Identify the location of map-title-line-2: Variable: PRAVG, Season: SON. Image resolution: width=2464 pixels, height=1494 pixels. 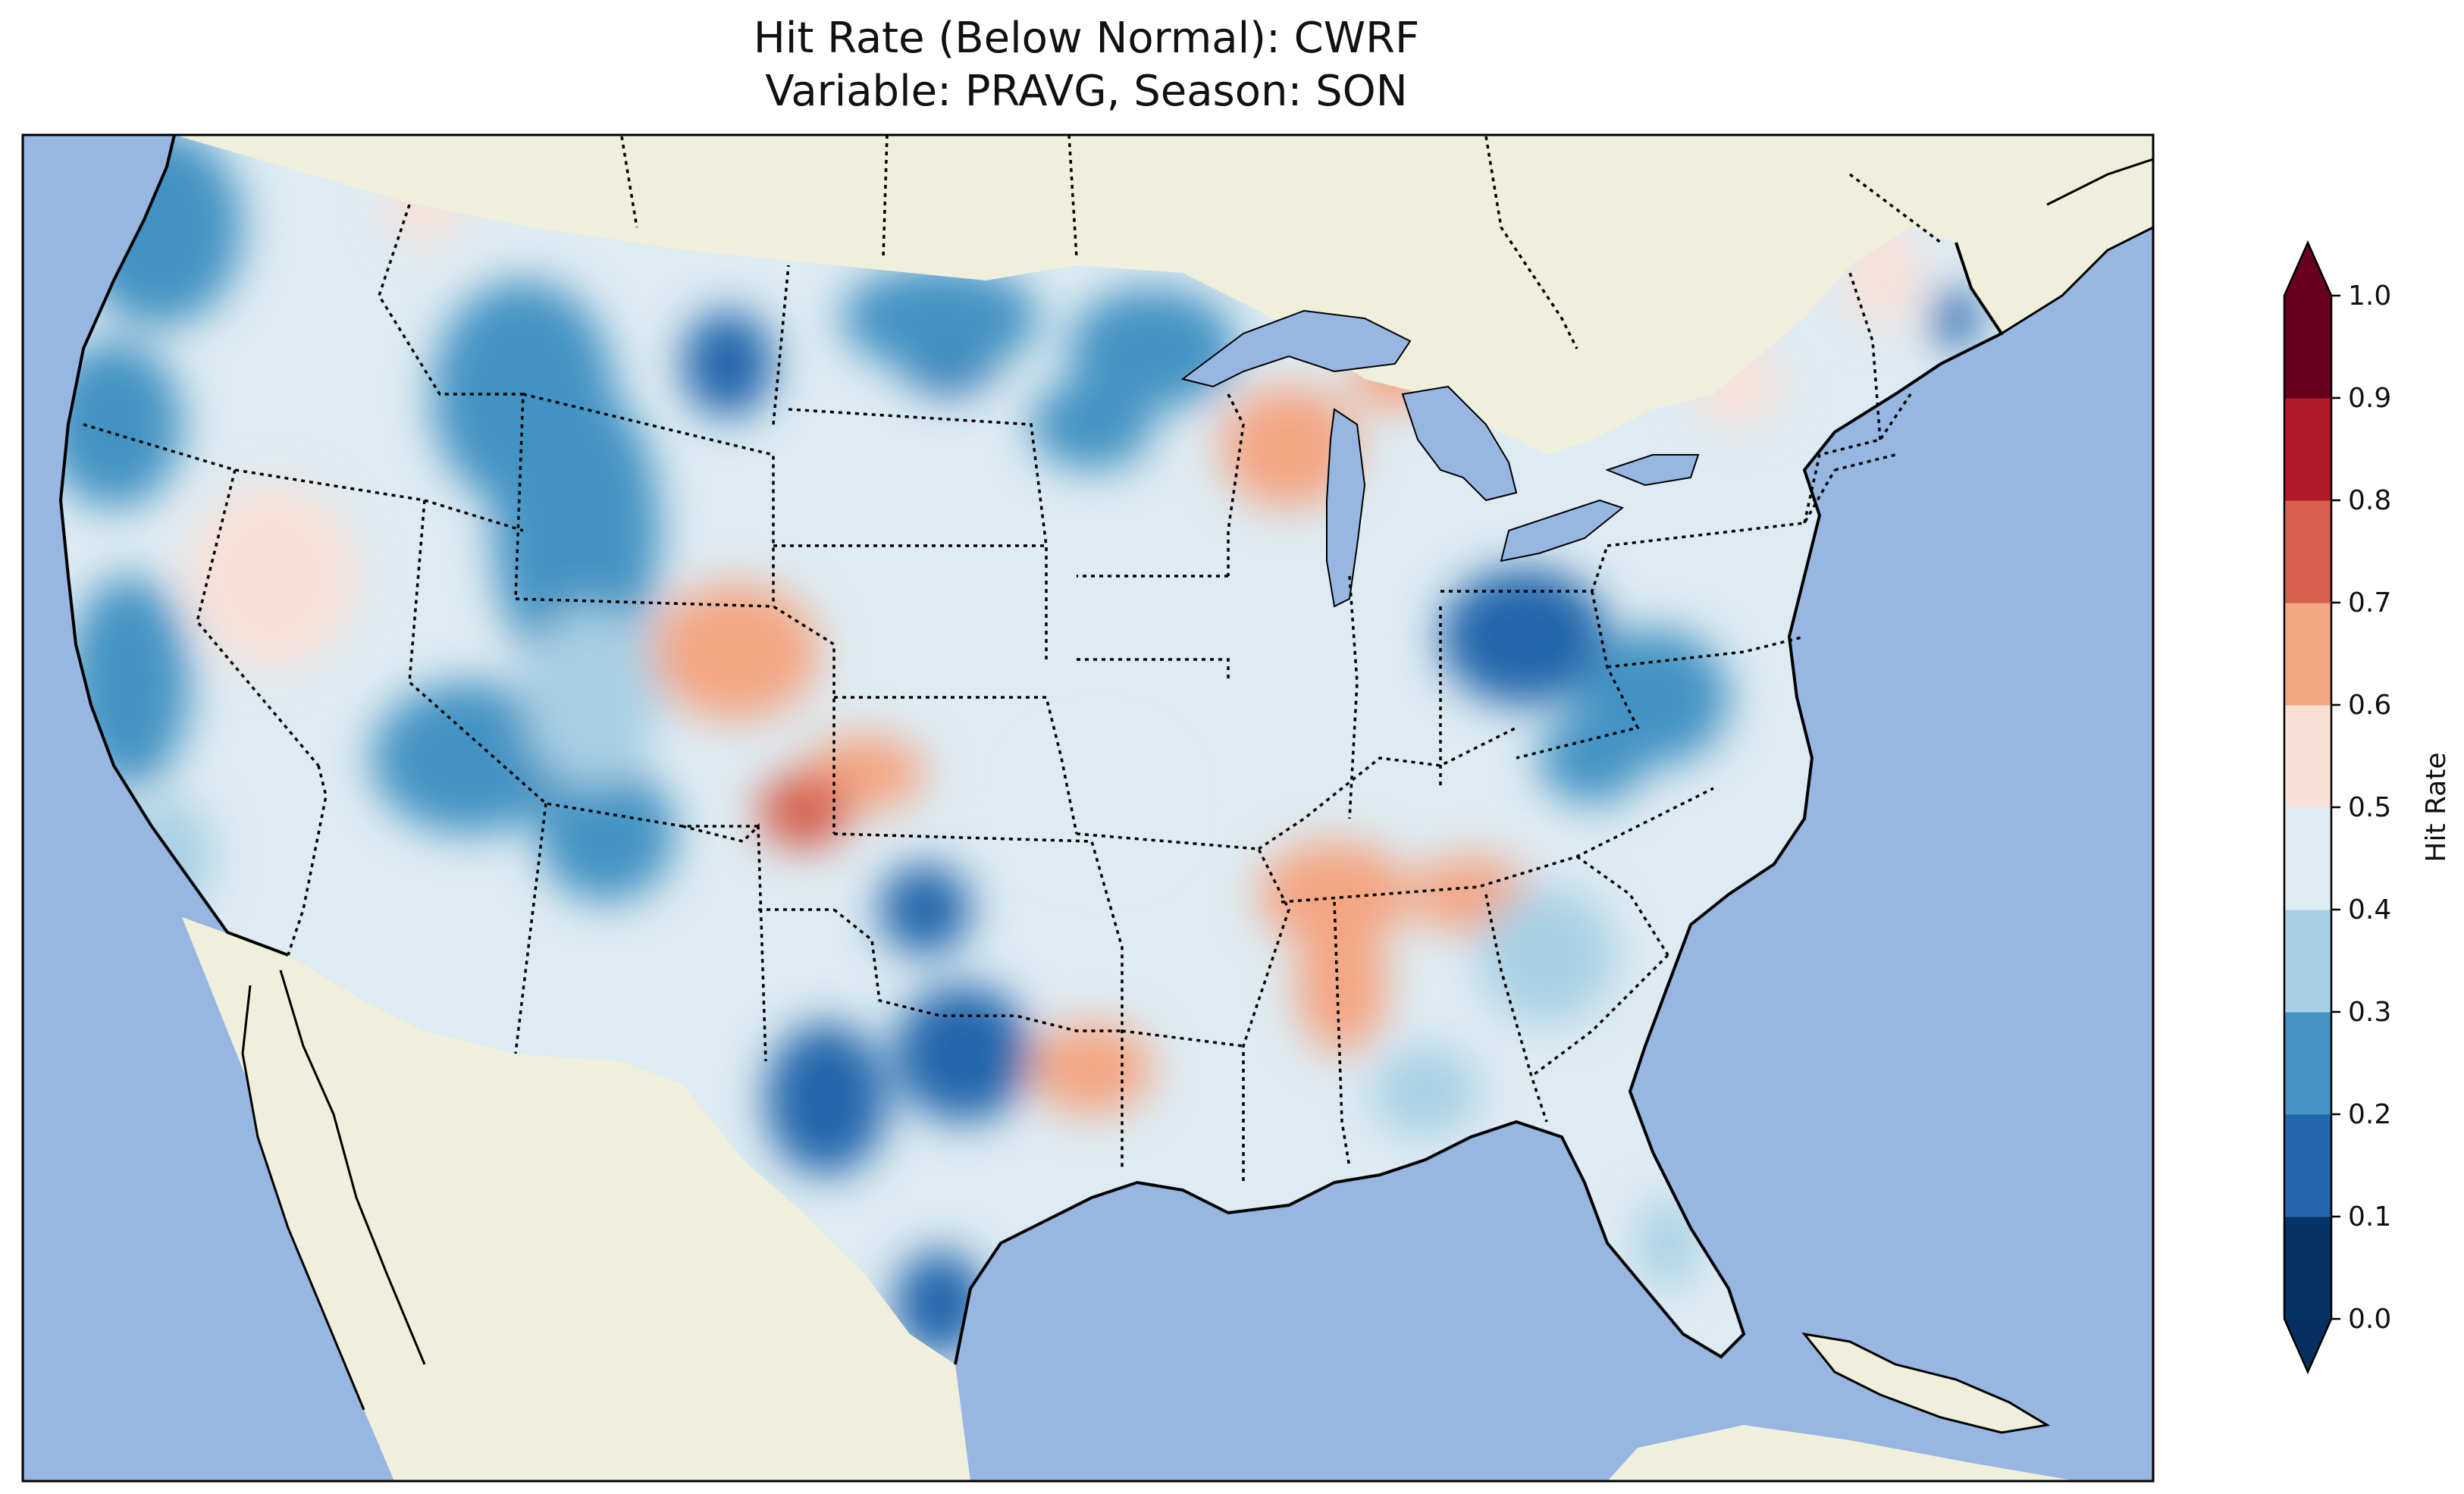
(1086, 91).